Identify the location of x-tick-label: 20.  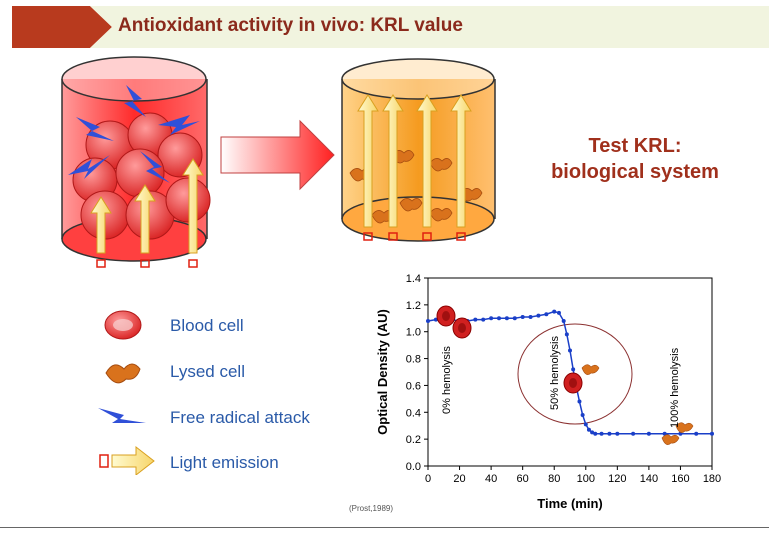
(459, 479).